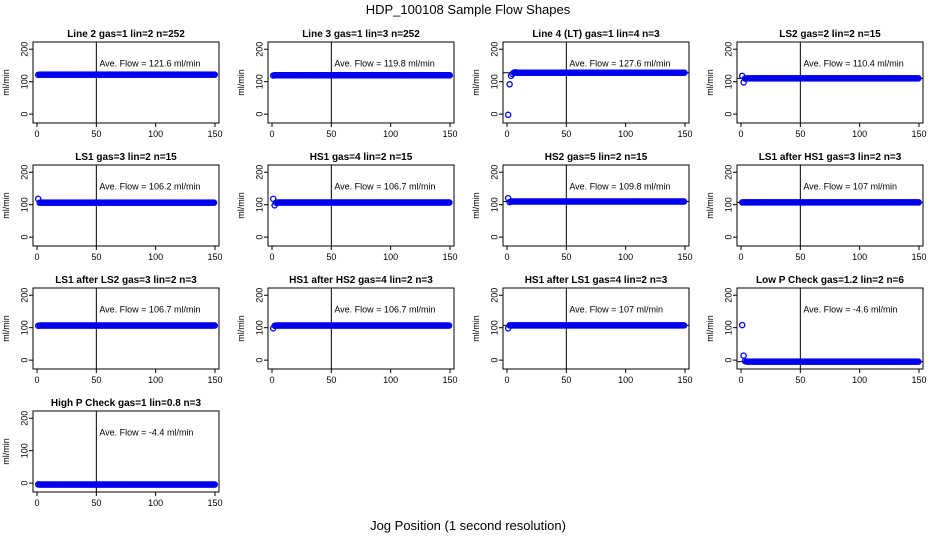 This screenshot has height=540, width=936. Describe the element at coordinates (361, 34) in the screenshot. I see `panel-title: Line 3 gas=1 lin=3 n=252` at that location.